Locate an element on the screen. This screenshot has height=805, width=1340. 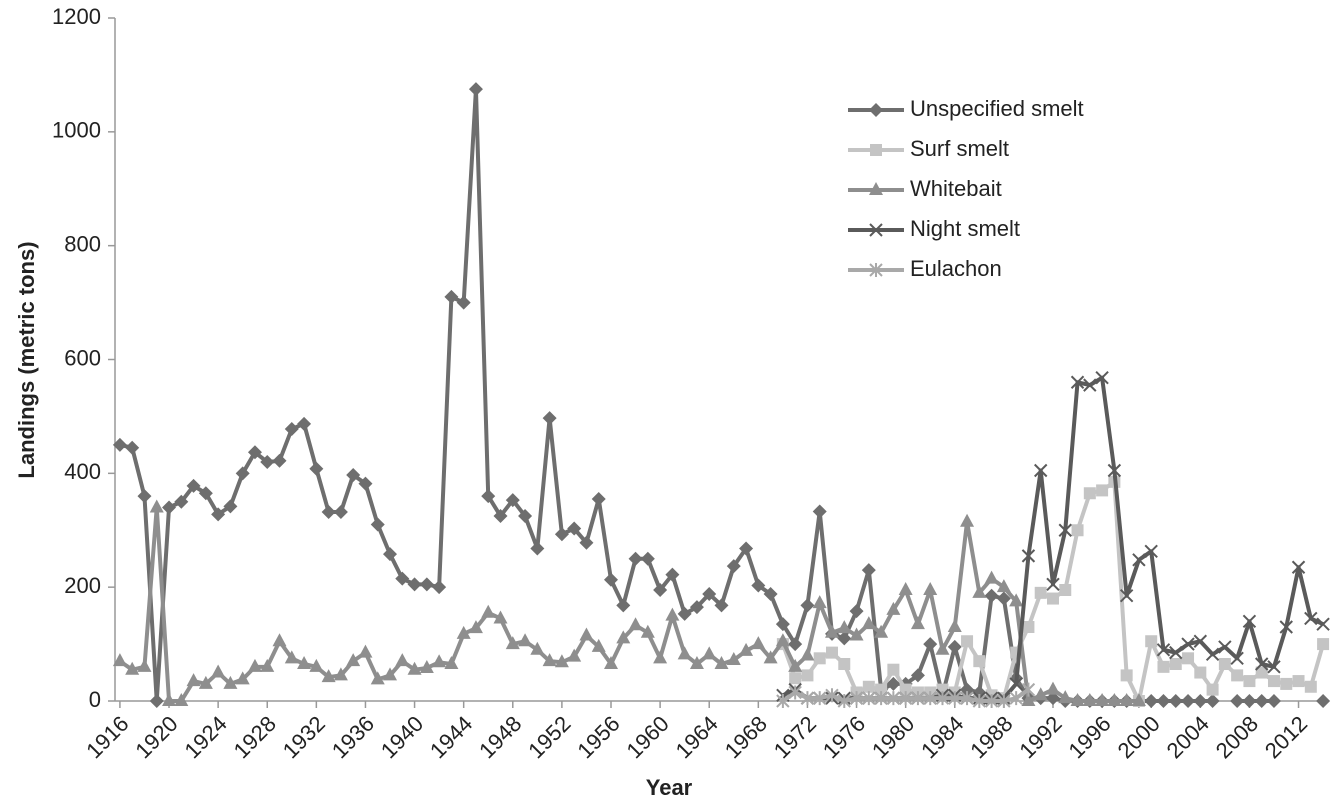
x-tick-label: 1980 is located at coordinates (893, 737).